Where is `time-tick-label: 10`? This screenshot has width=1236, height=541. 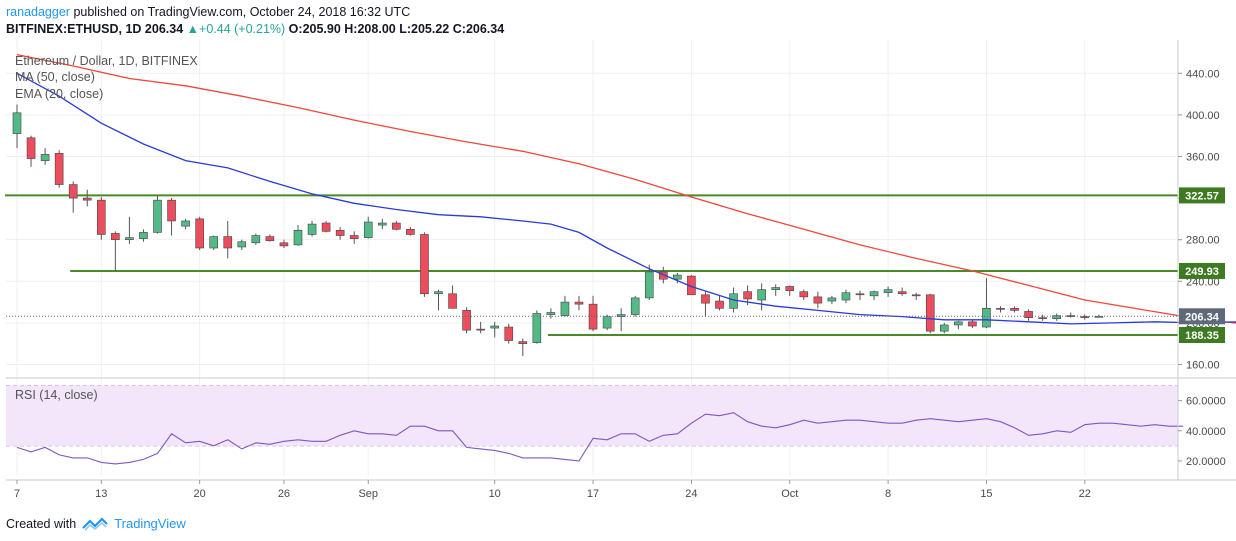 time-tick-label: 10 is located at coordinates (495, 494).